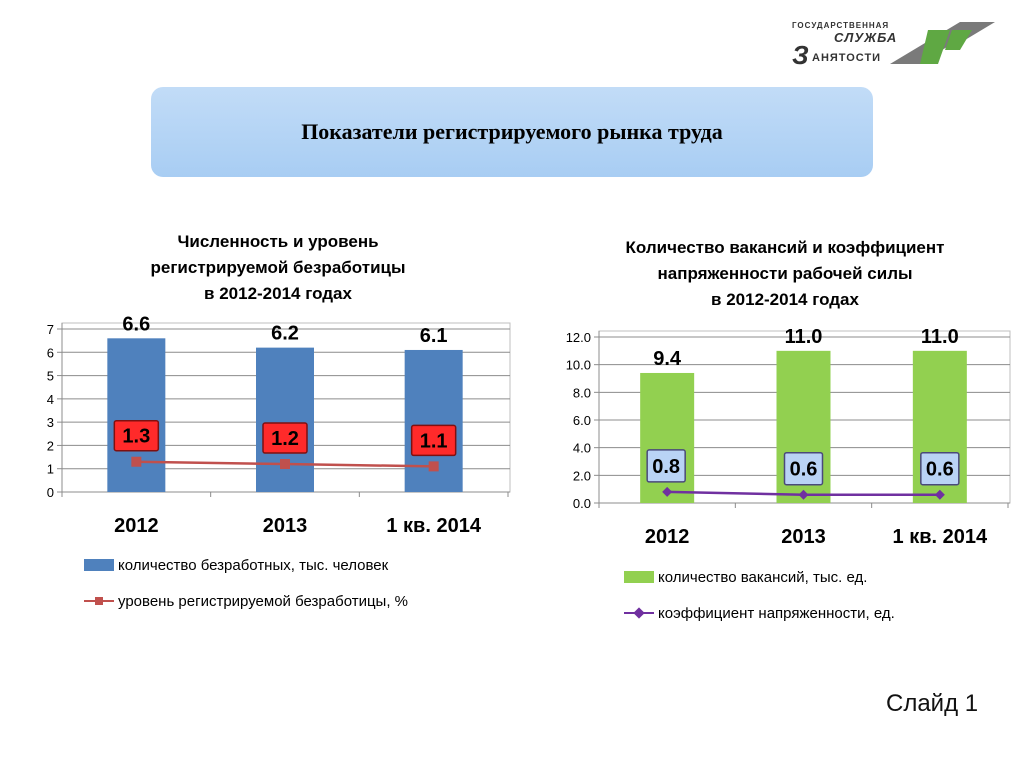 The height and width of the screenshot is (768, 1024). Describe the element at coordinates (253, 565) in the screenshot. I see `legend-label: количество безработных, тыс. человек` at that location.